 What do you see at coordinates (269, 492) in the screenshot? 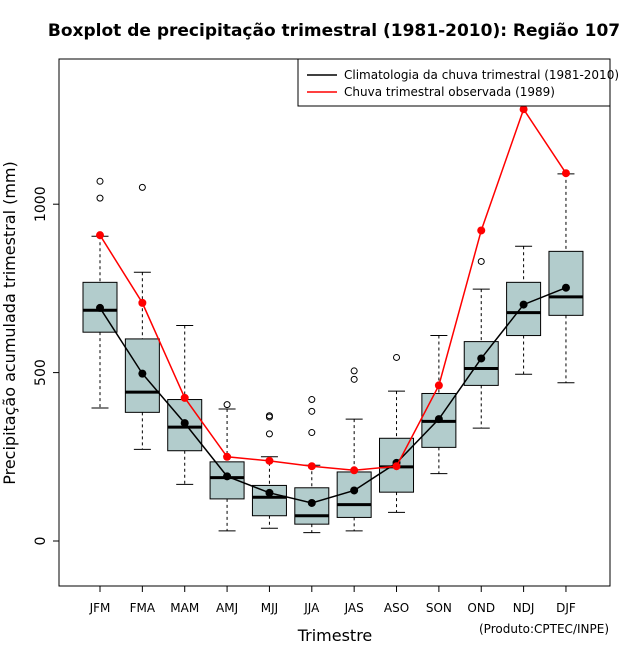
I see `point-climatology-mjj` at bounding box center [269, 492].